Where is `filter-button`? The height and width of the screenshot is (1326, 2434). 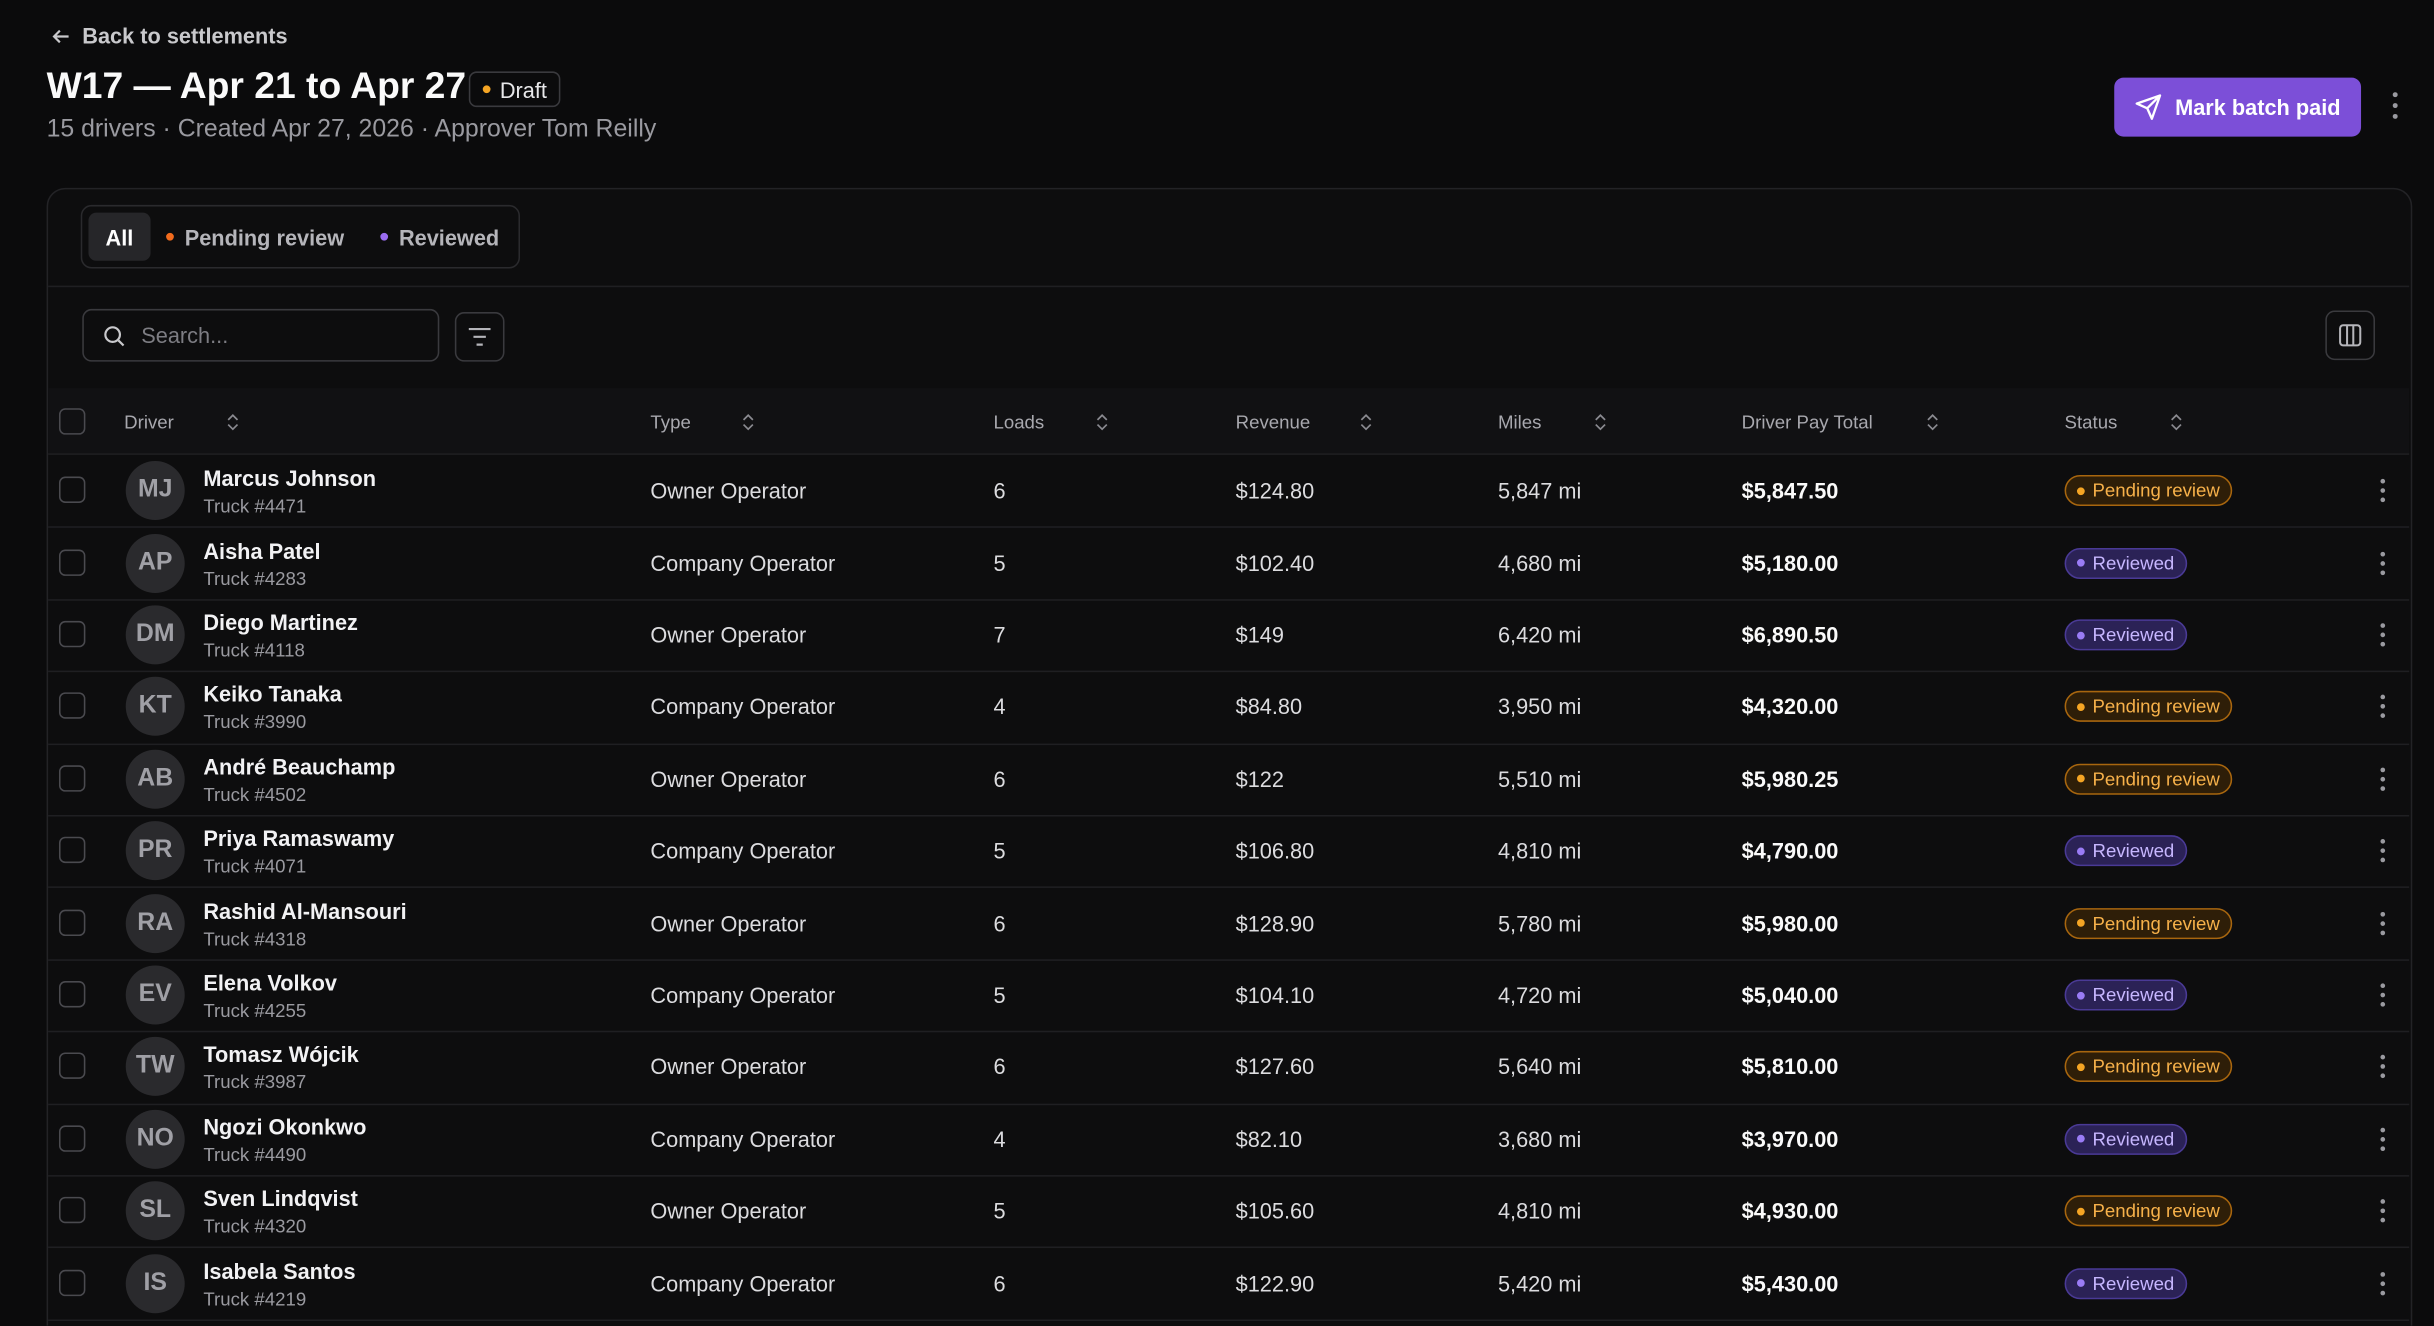
filter-button is located at coordinates (479, 337).